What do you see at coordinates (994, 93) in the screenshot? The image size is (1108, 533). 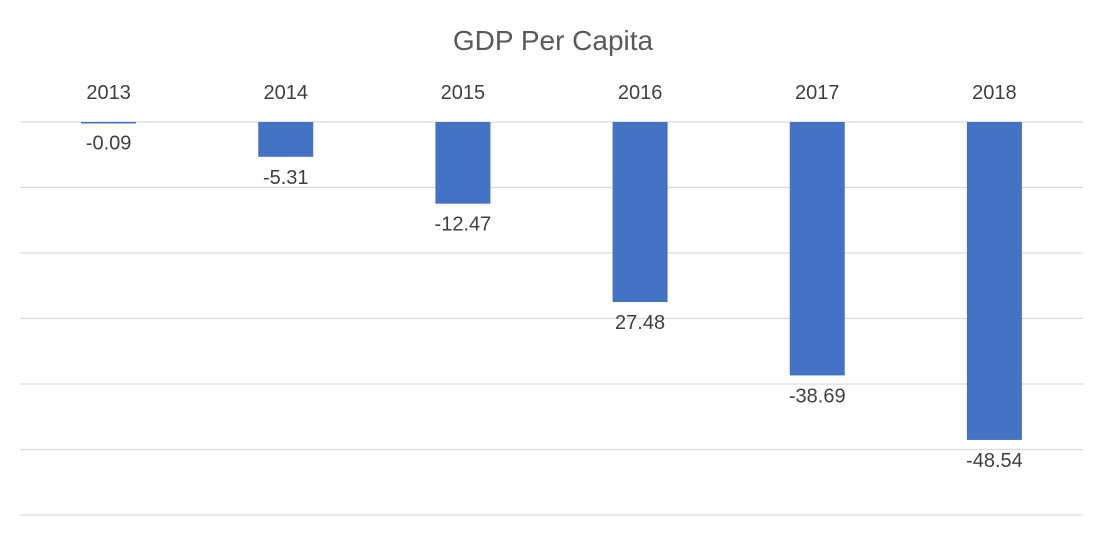 I see `category-label-2018: 2018` at bounding box center [994, 93].